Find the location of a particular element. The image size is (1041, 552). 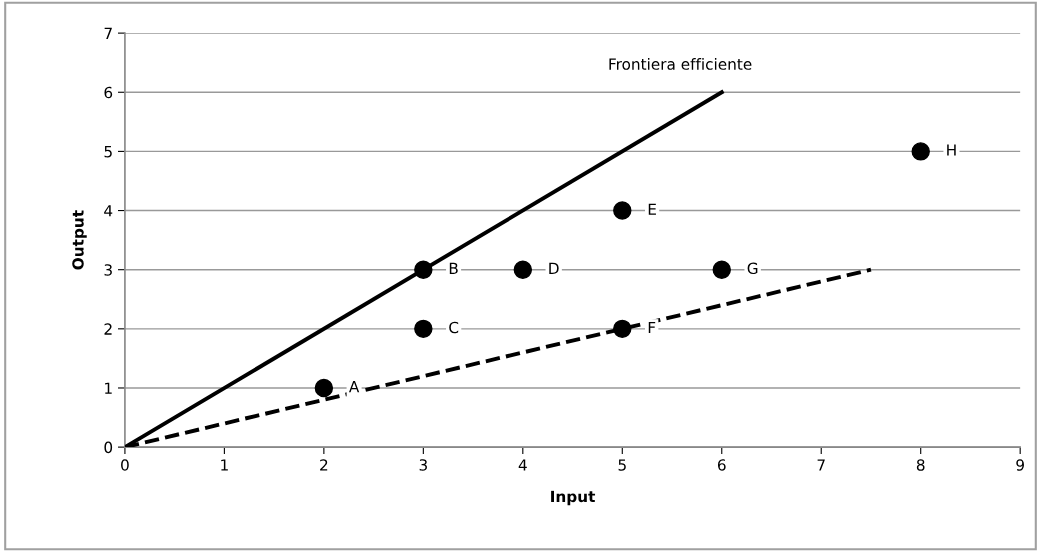

x-tick-label: 5 is located at coordinates (622, 465).